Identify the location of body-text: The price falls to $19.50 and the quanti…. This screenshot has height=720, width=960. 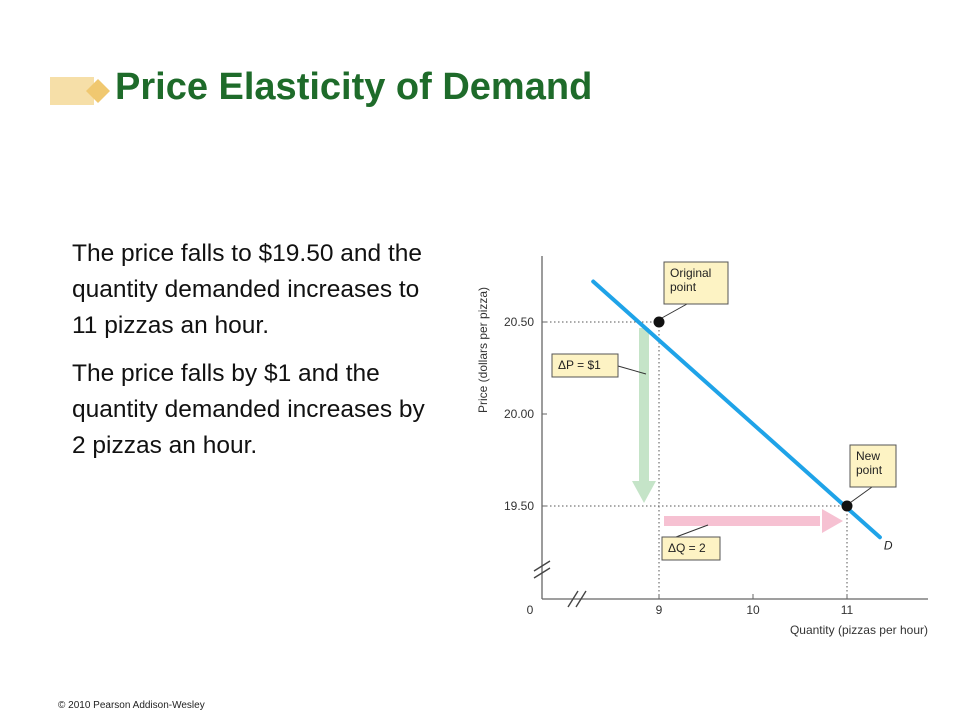
(252, 356).